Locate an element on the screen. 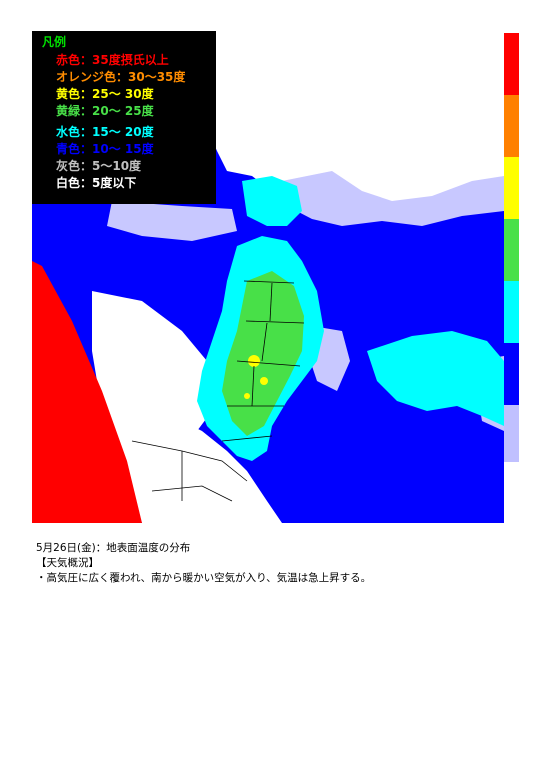 Image resolution: width=543 pixels, height=768 pixels. prefecture-borders is located at coordinates (218, 391).